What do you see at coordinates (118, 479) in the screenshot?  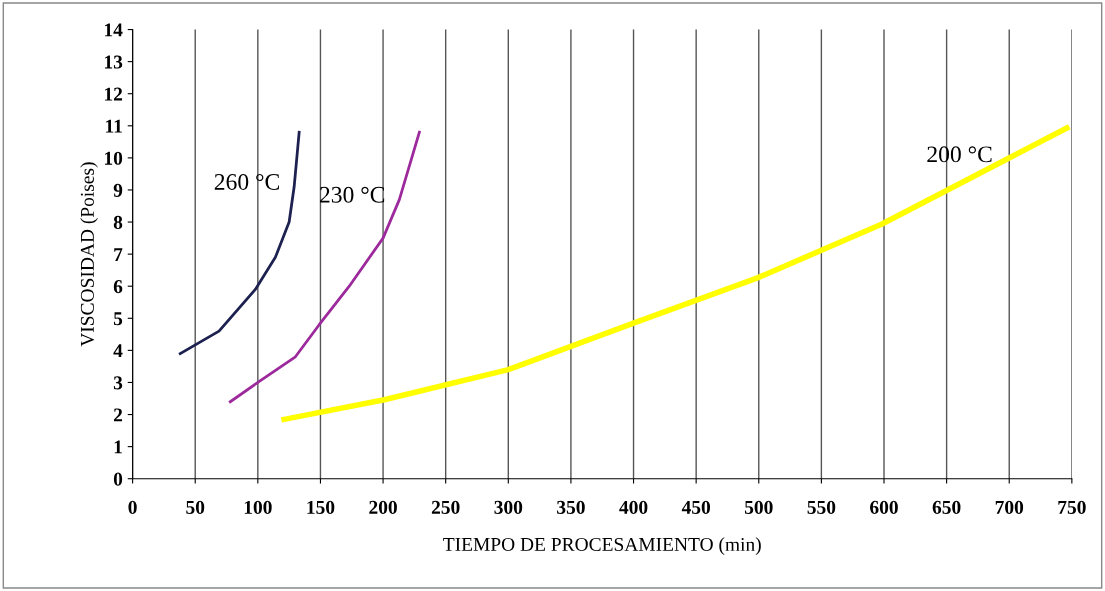 I see `y-tick-label: 0` at bounding box center [118, 479].